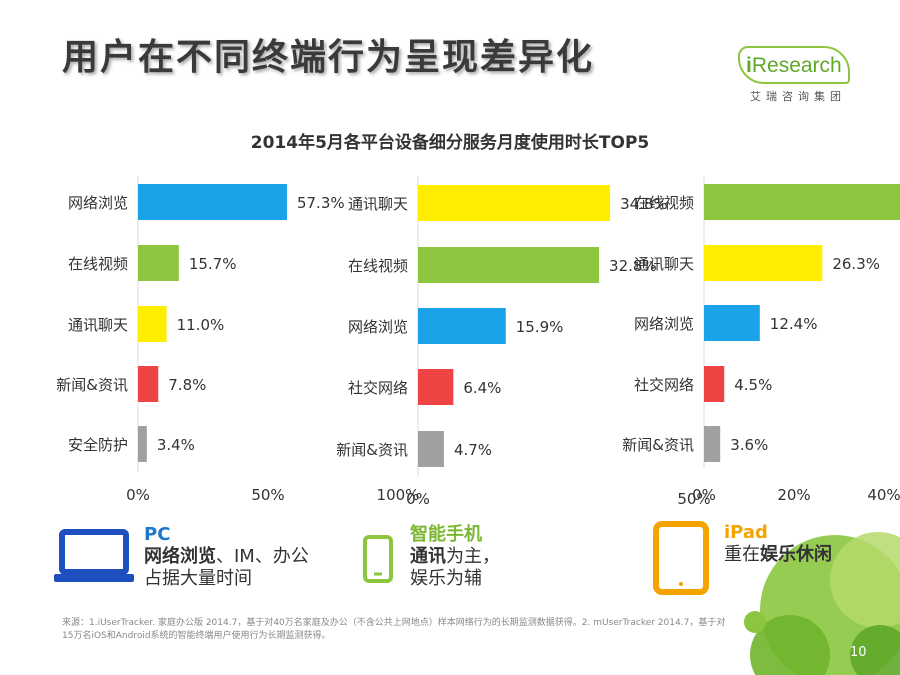 Image resolution: width=900 pixels, height=675 pixels. Describe the element at coordinates (187, 385) in the screenshot. I see `data-label: 7.8%` at that location.